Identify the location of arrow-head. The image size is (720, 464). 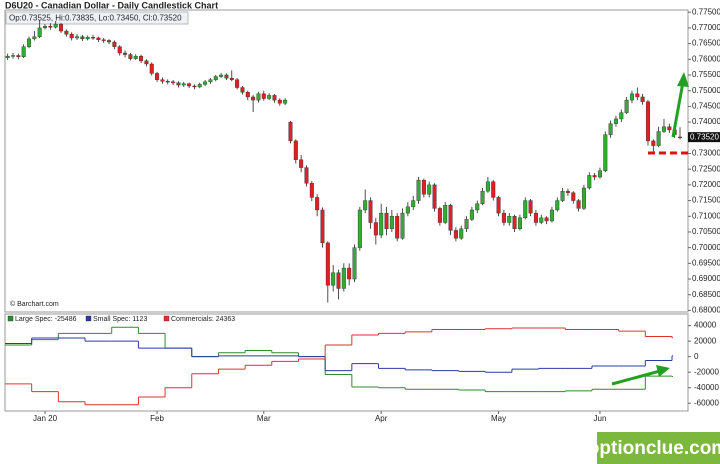
(663, 371).